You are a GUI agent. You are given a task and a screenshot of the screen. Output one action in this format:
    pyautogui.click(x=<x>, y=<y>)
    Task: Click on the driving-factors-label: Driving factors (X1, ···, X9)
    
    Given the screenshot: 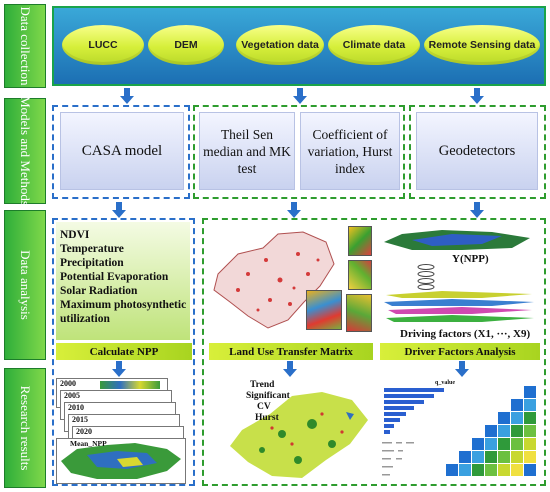 What is the action you would take?
    pyautogui.click(x=465, y=334)
    